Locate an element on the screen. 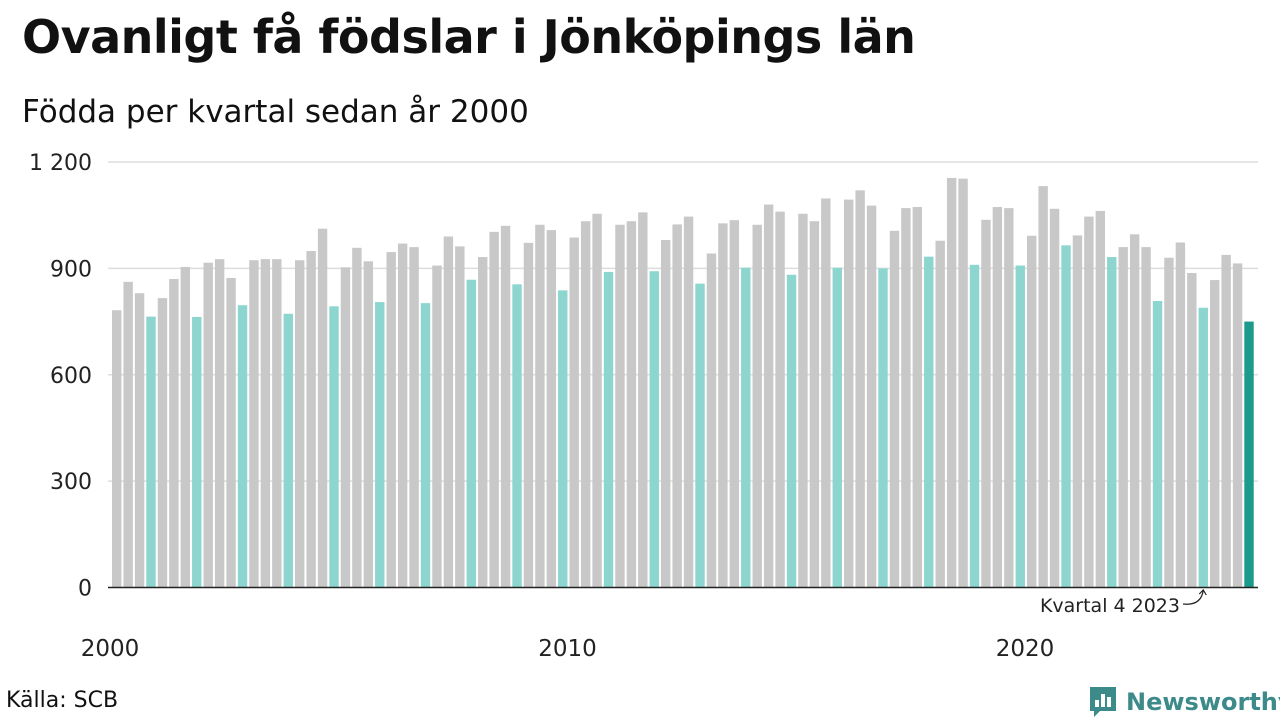 This screenshot has height=720, width=1280. x-tick-label: 2020 is located at coordinates (1025, 649).